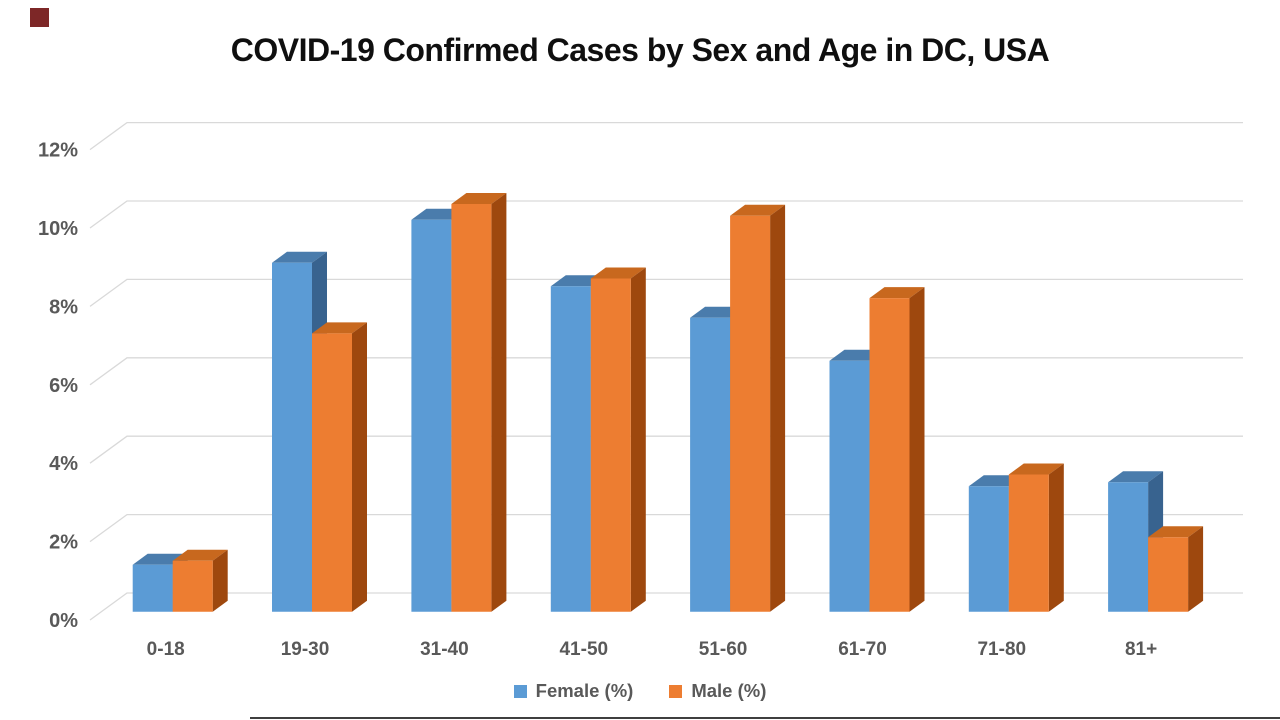 The image size is (1280, 720). Describe the element at coordinates (666, 606) in the screenshot. I see `gridline-0%` at that location.